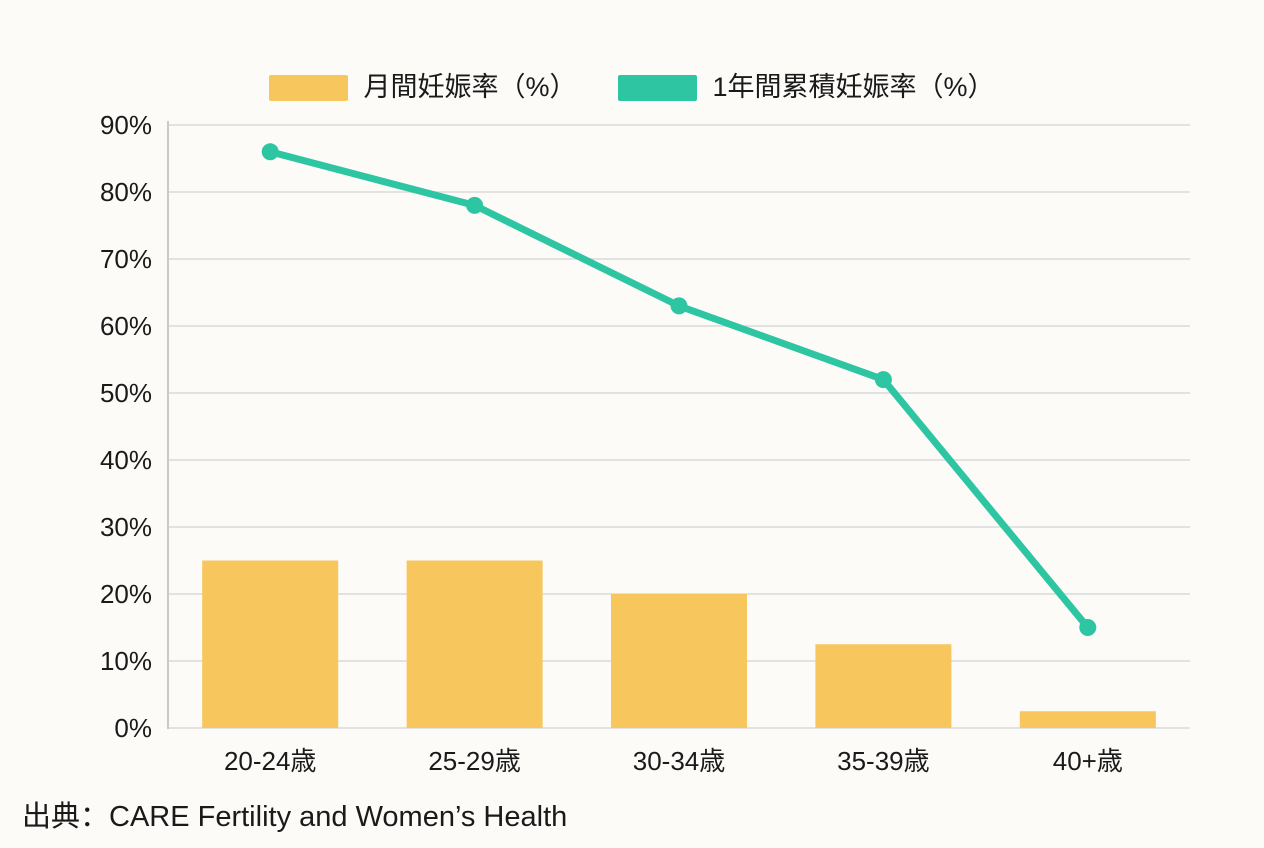 The height and width of the screenshot is (848, 1264). Describe the element at coordinates (470, 87) in the screenshot. I see `legend-label-monthly-rate: 月間妊娠率（%）` at that location.